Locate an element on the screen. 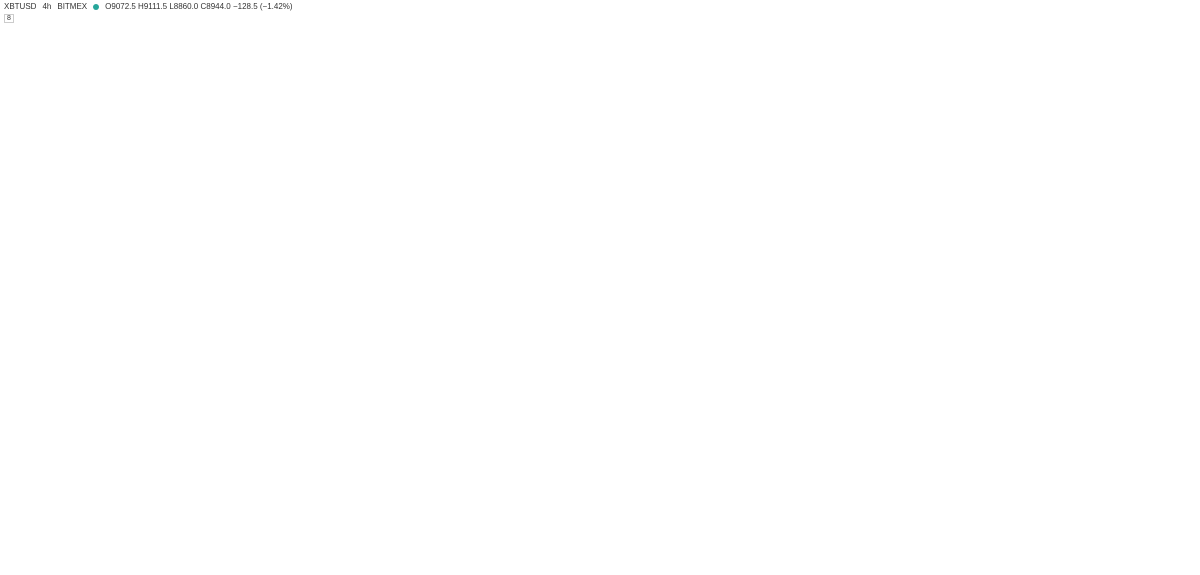  y-tick-label: 7920.0 is located at coordinates (1189, 372).